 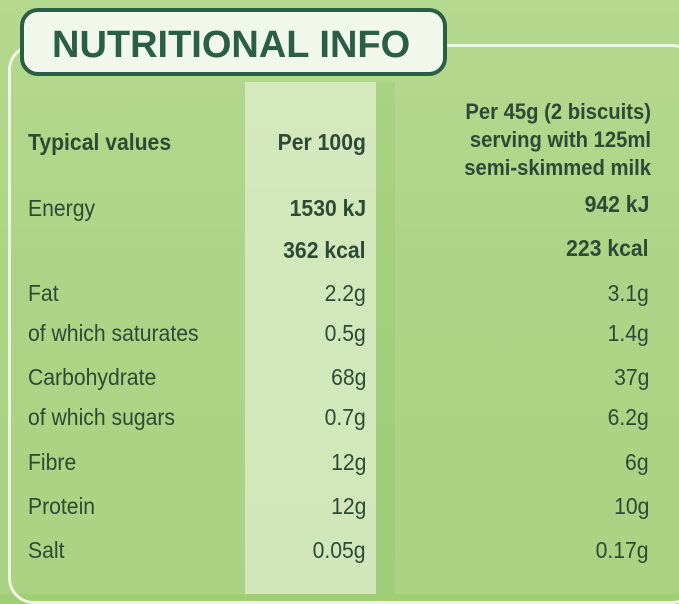 What do you see at coordinates (345, 417) in the screenshot?
I see `row-sugars-per100: 0.7g` at bounding box center [345, 417].